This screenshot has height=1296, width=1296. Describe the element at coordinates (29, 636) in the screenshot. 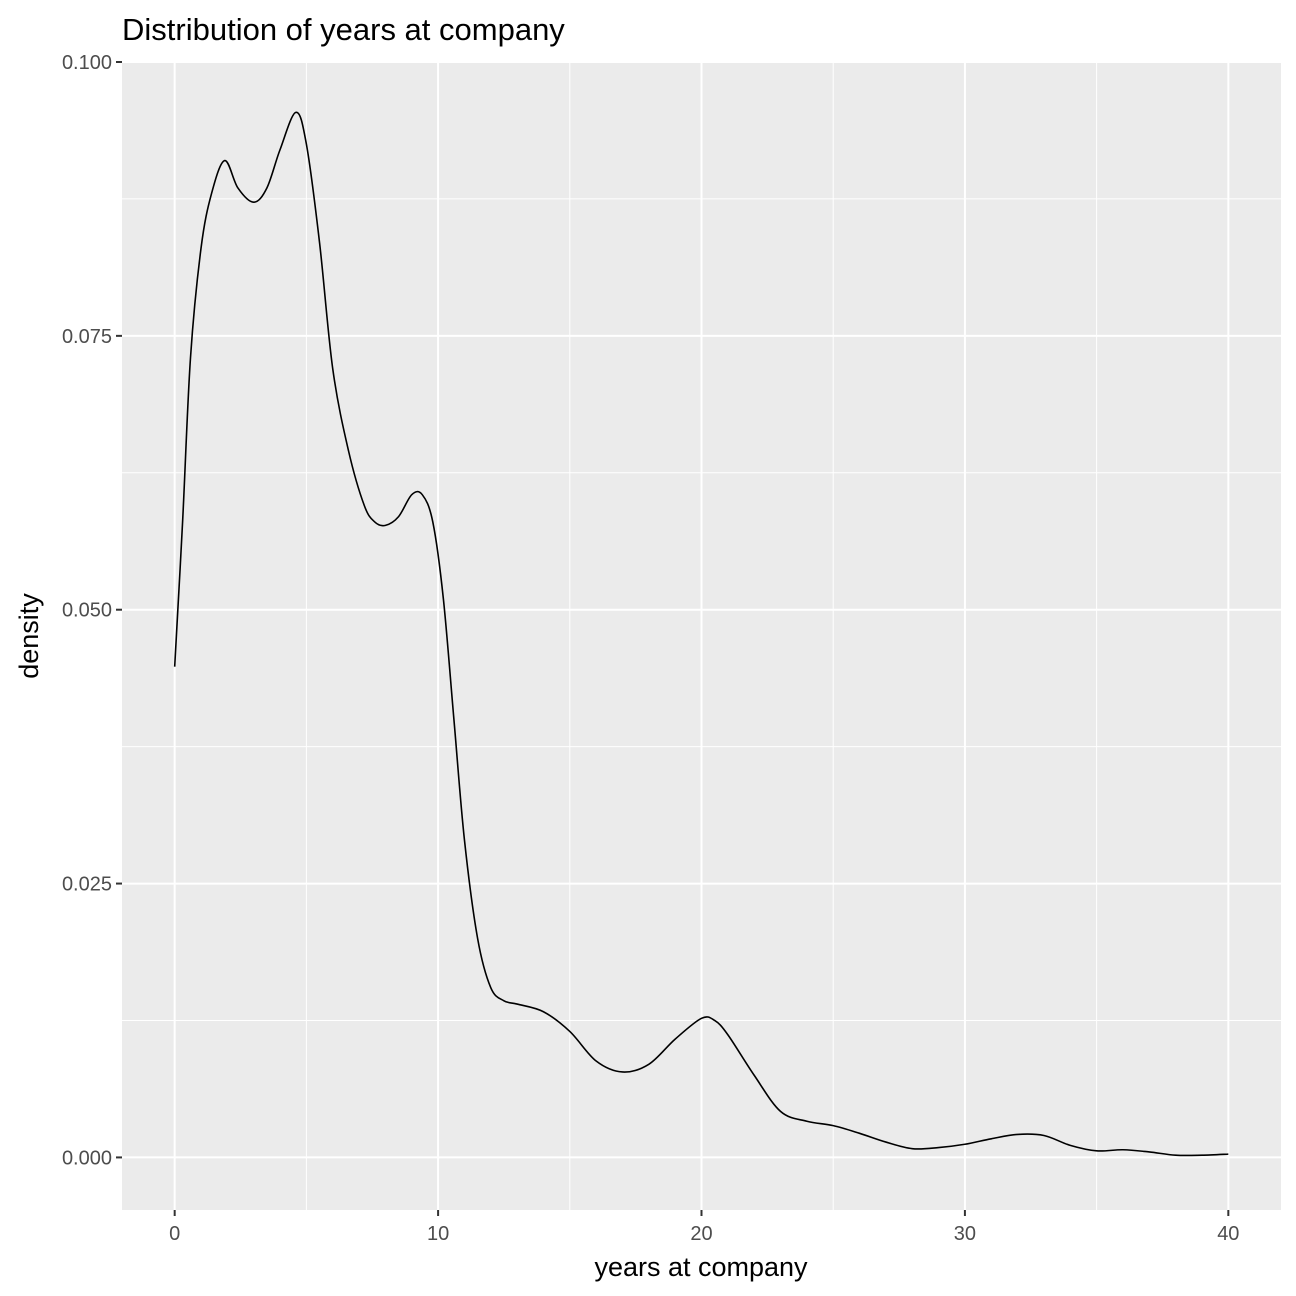

I see `y-axis-title: density` at that location.